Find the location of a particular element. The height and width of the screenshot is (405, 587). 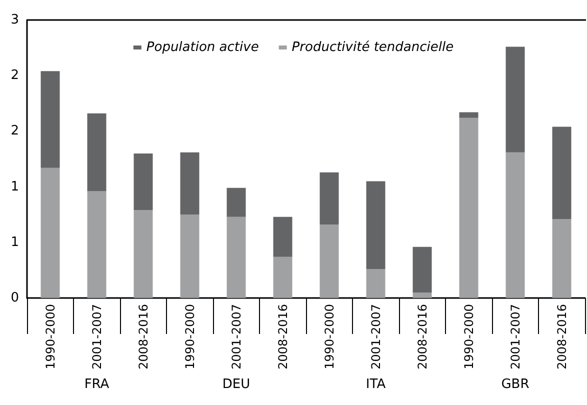

text: FRA is located at coordinates (97, 384).